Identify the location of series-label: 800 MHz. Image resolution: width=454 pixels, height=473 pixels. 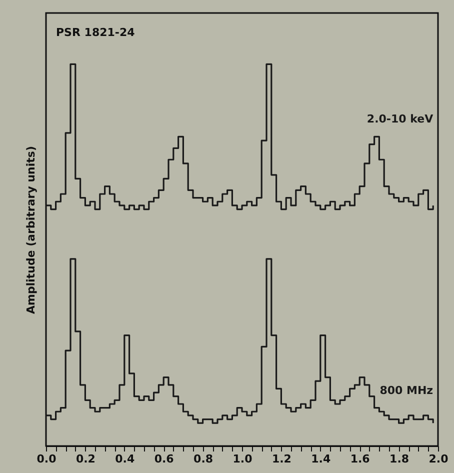
(407, 390).